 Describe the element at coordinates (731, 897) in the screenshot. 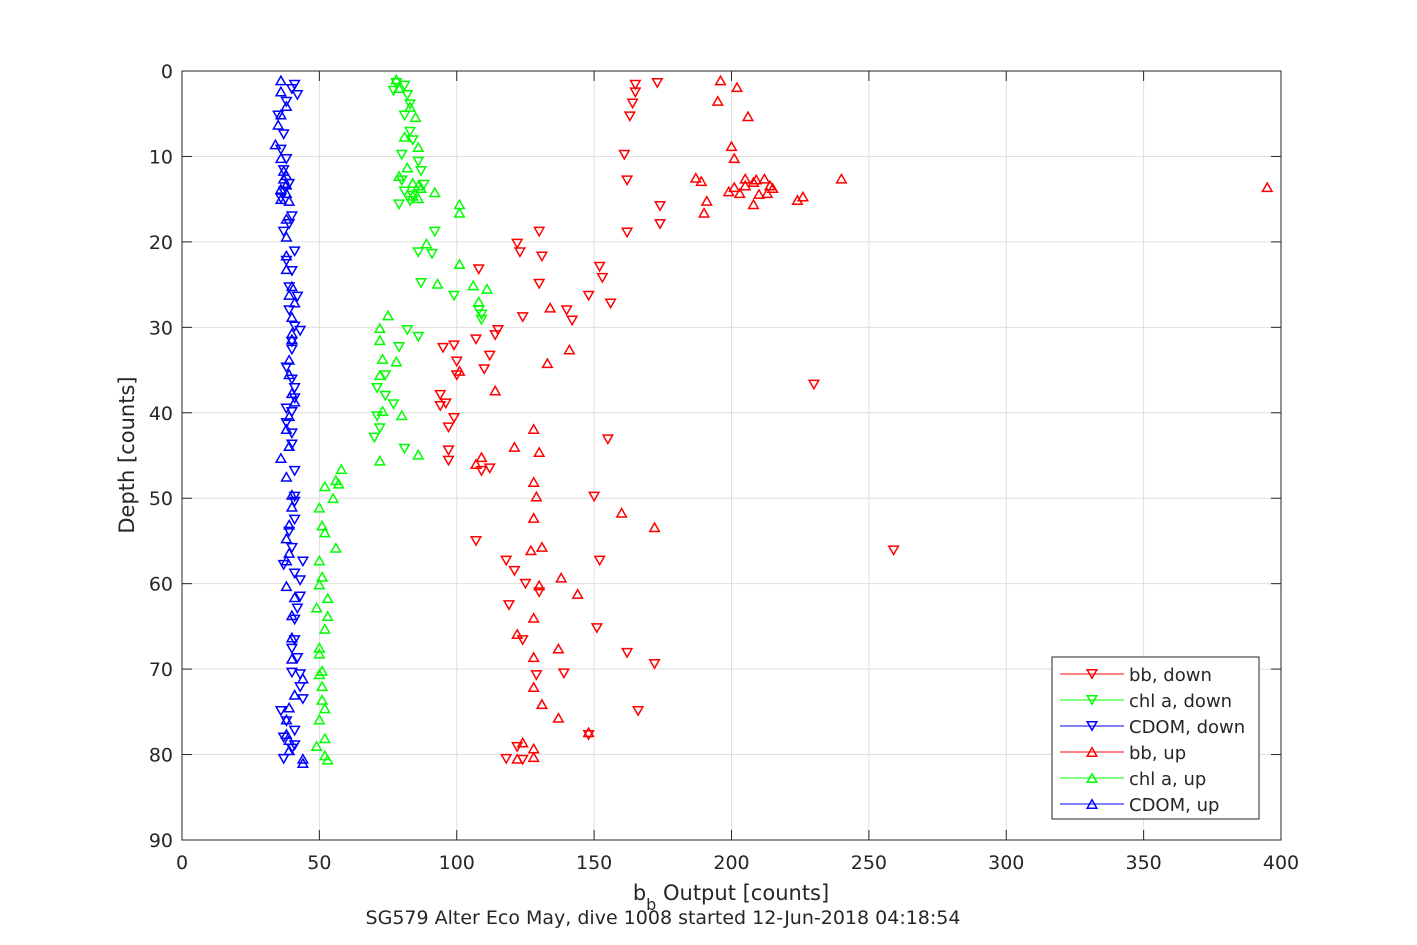

I see `x-axis-label: bb Output [counts]` at that location.